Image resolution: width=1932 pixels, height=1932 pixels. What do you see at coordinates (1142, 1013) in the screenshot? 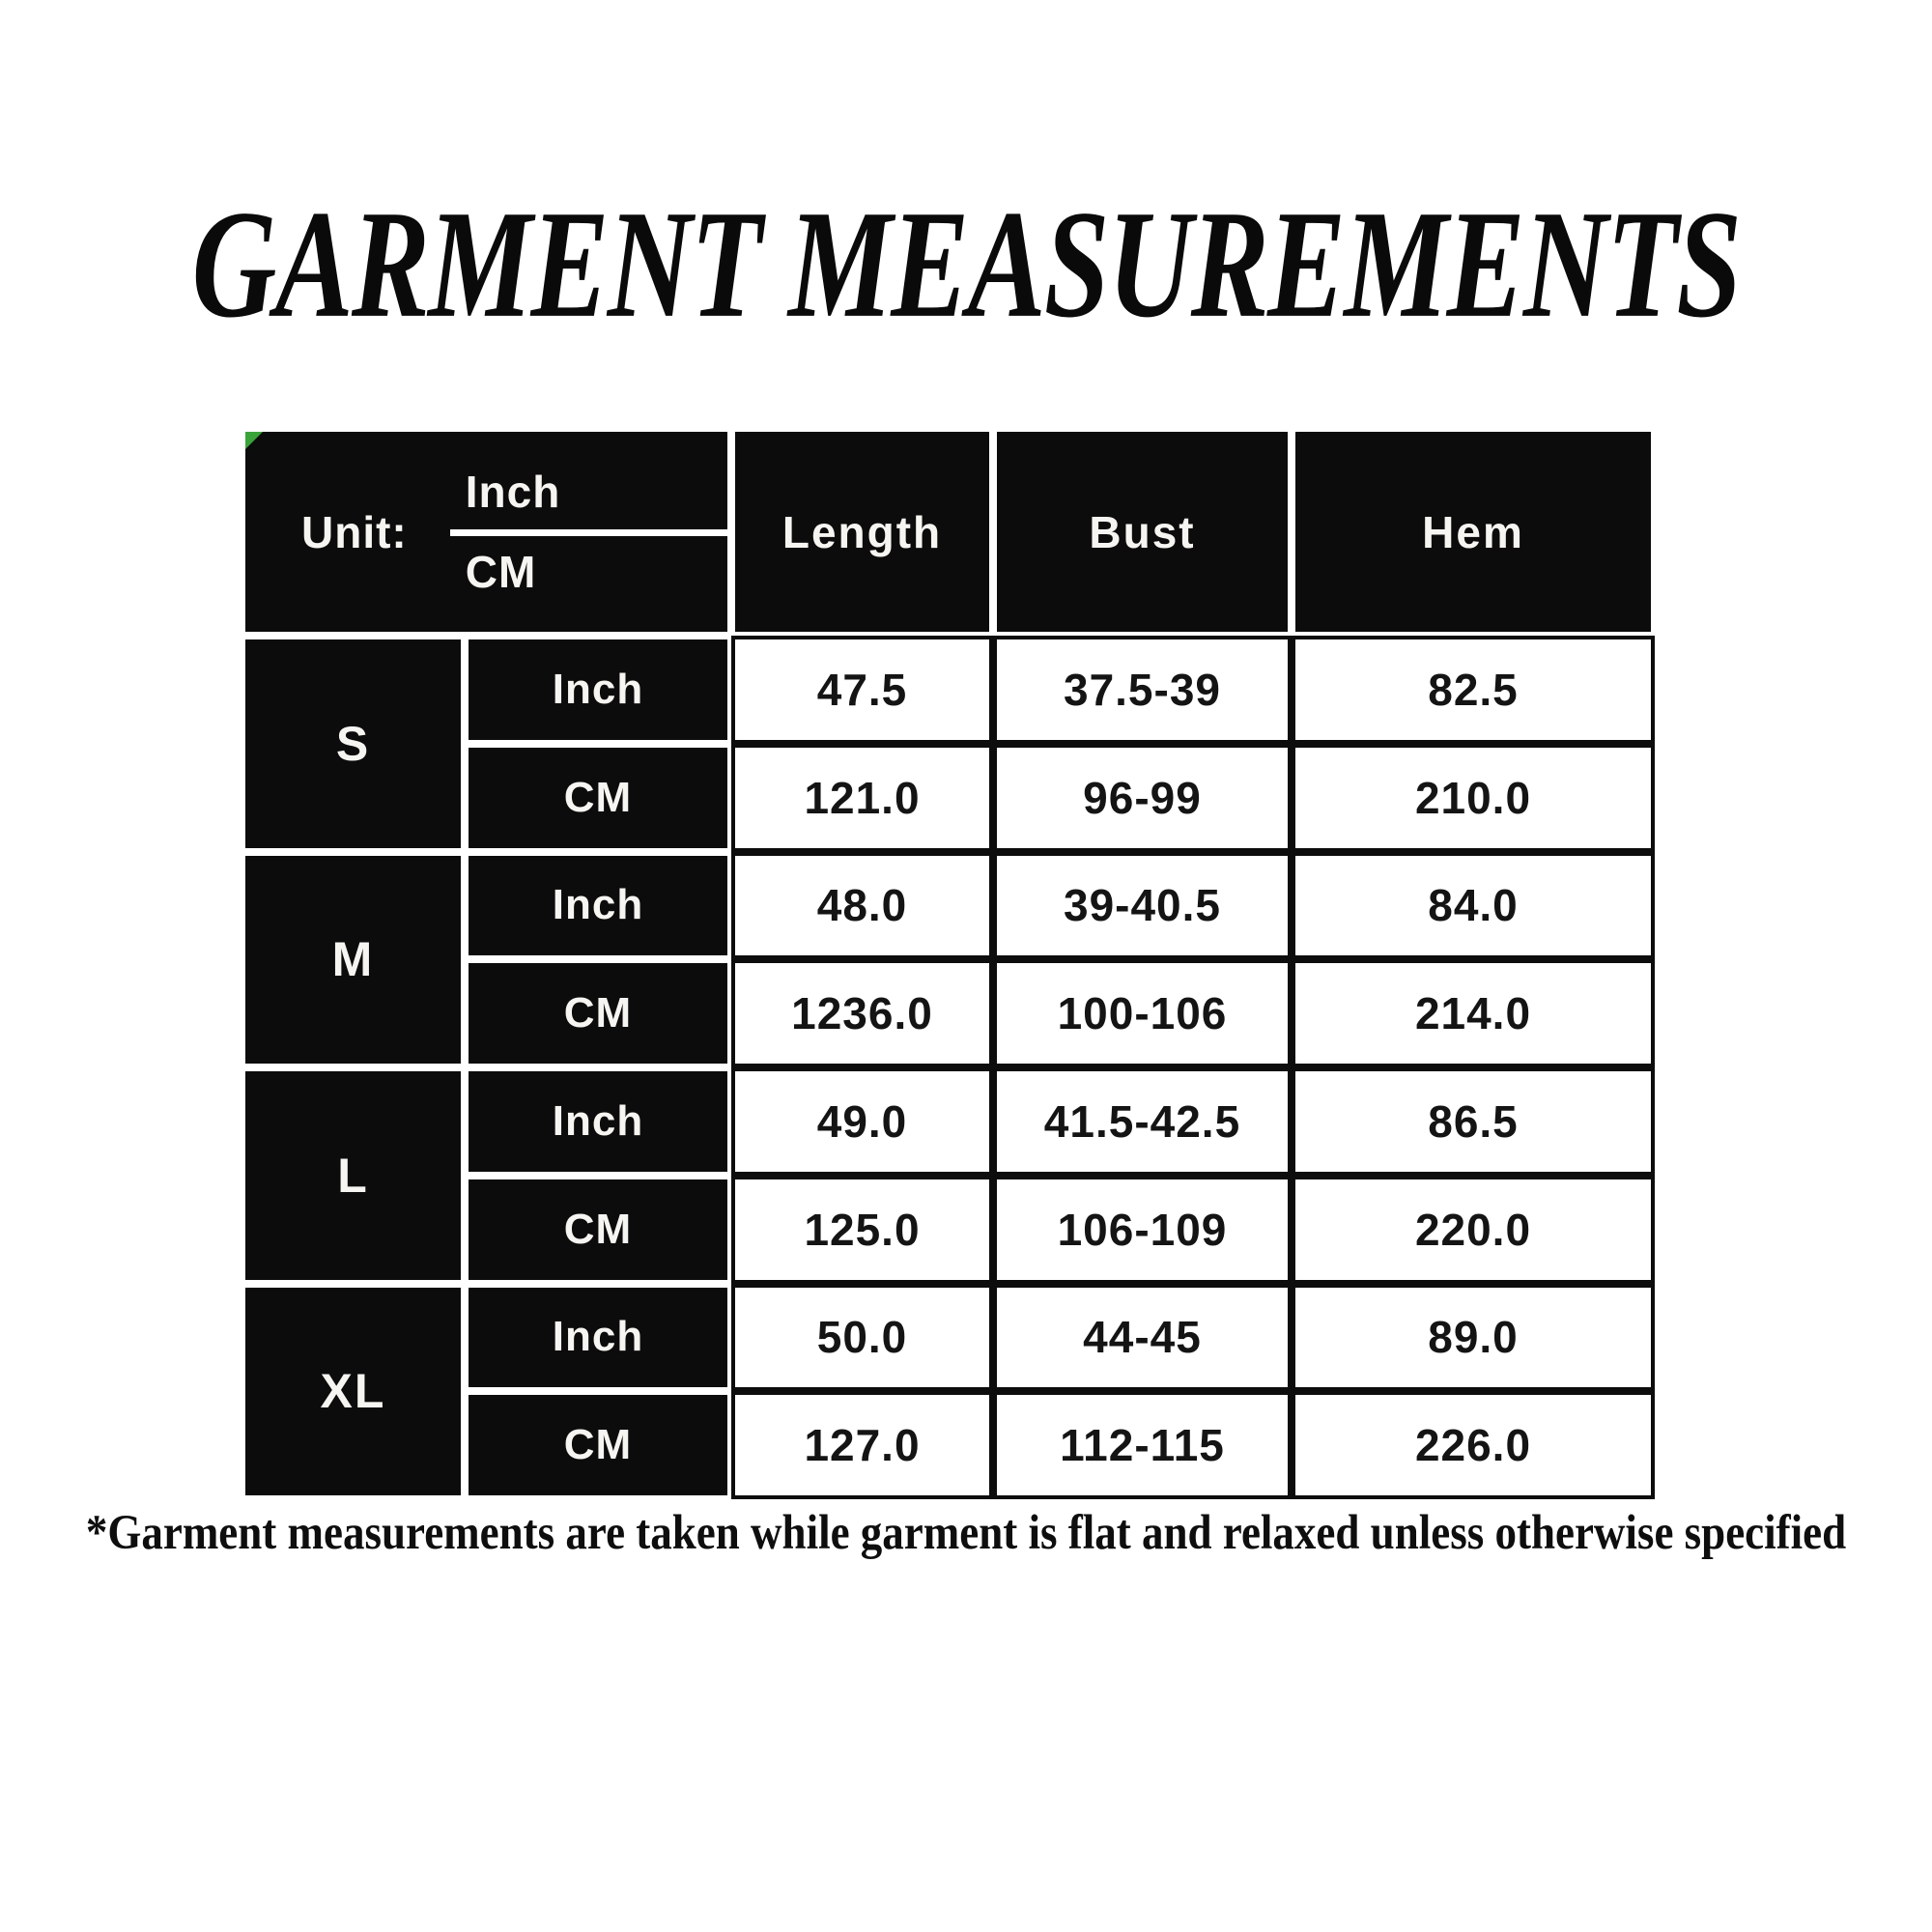
I see `value-m-cm-bust: 100-106` at bounding box center [1142, 1013].